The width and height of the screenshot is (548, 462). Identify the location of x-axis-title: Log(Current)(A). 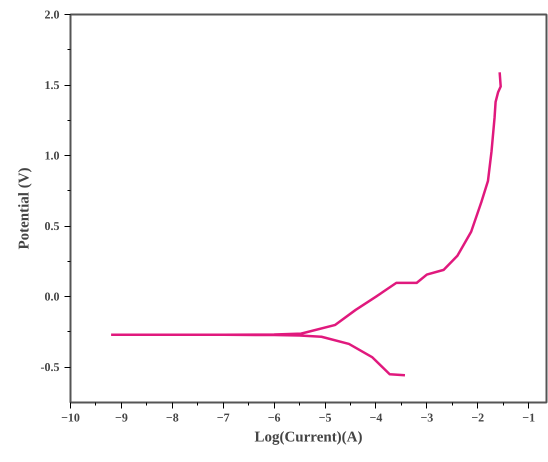
(308, 438).